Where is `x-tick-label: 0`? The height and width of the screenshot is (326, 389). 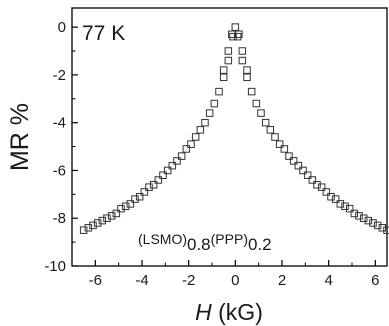
x-tick-label: 0 is located at coordinates (235, 280).